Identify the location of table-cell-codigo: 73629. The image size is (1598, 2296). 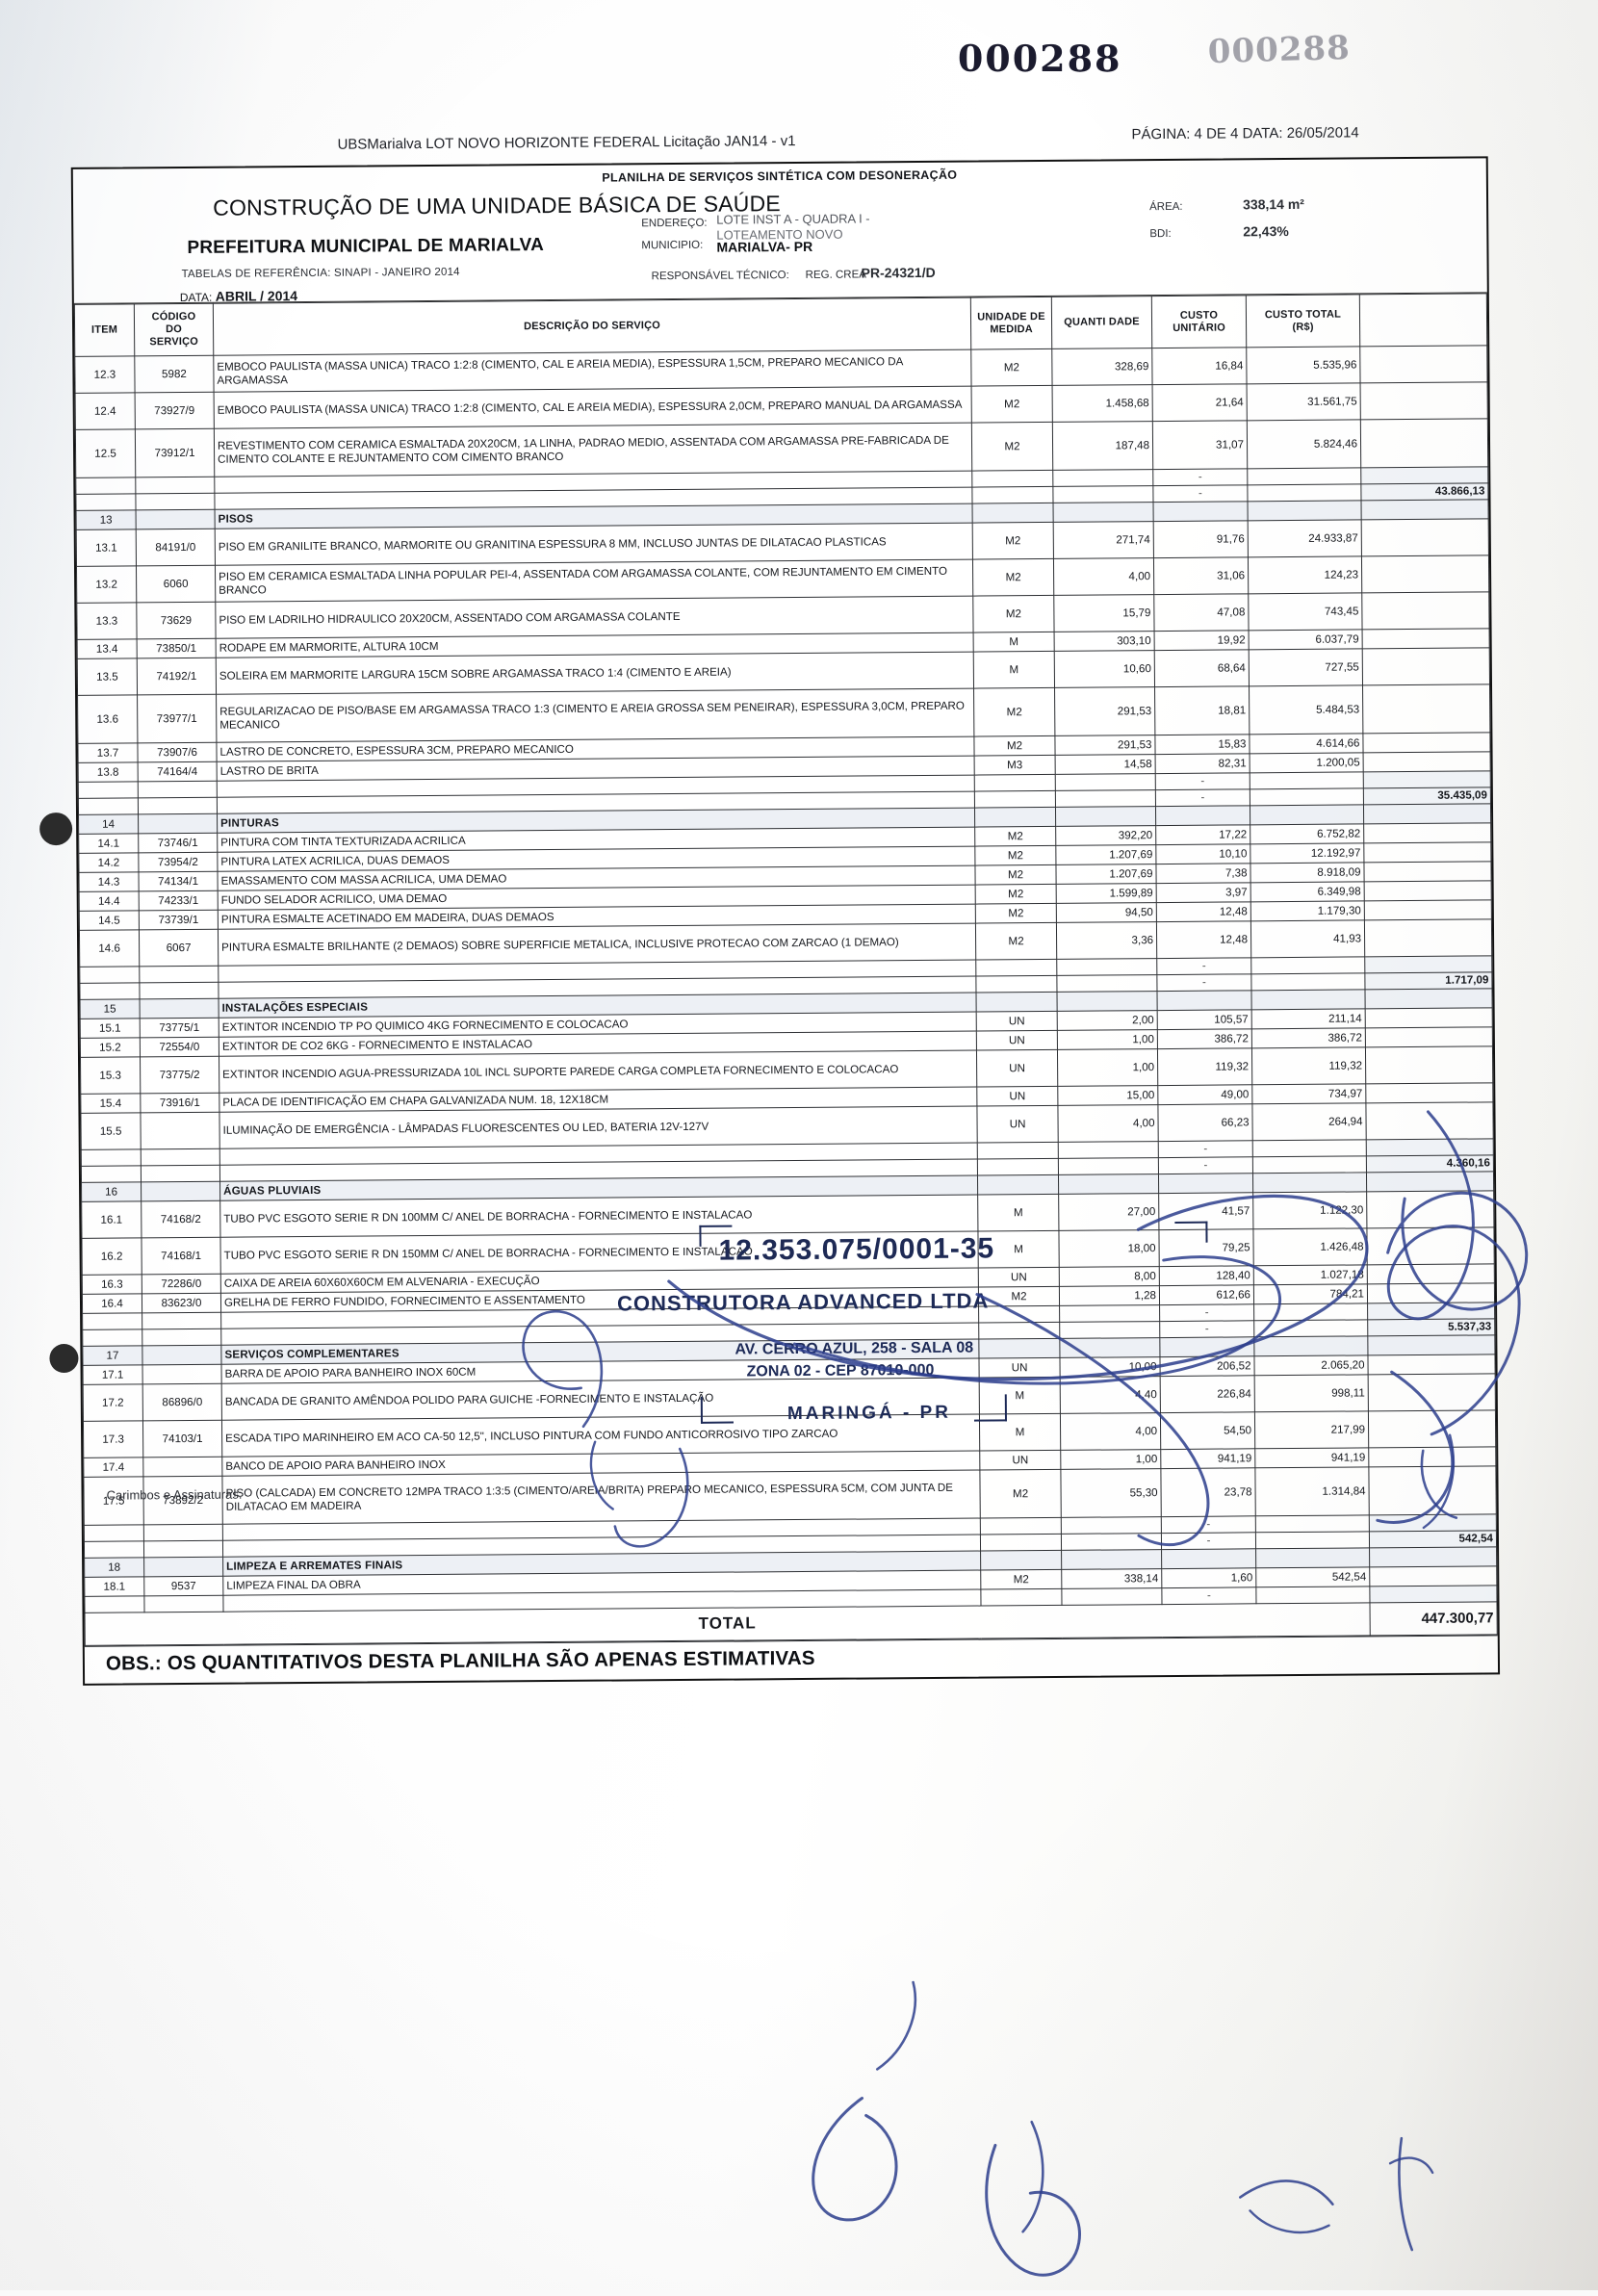
(176, 620).